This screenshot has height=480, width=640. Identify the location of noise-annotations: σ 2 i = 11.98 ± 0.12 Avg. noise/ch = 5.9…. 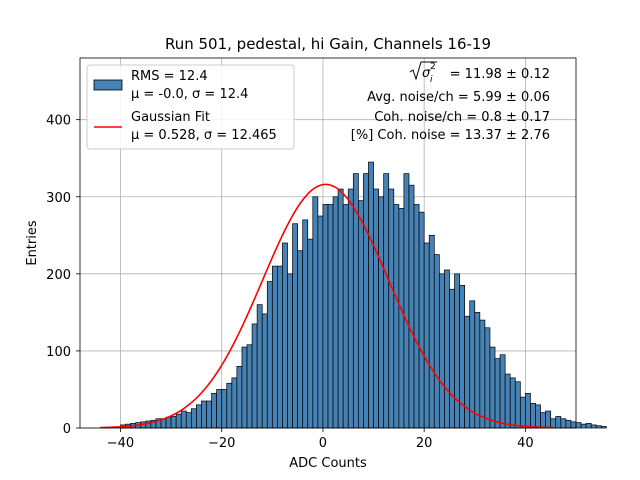
(450, 102).